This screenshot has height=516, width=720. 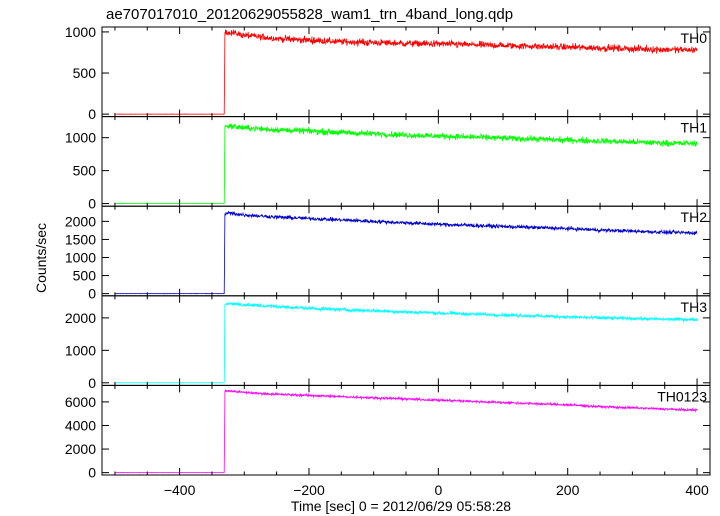 What do you see at coordinates (80, 239) in the screenshot?
I see `y-tick-label: 1500` at bounding box center [80, 239].